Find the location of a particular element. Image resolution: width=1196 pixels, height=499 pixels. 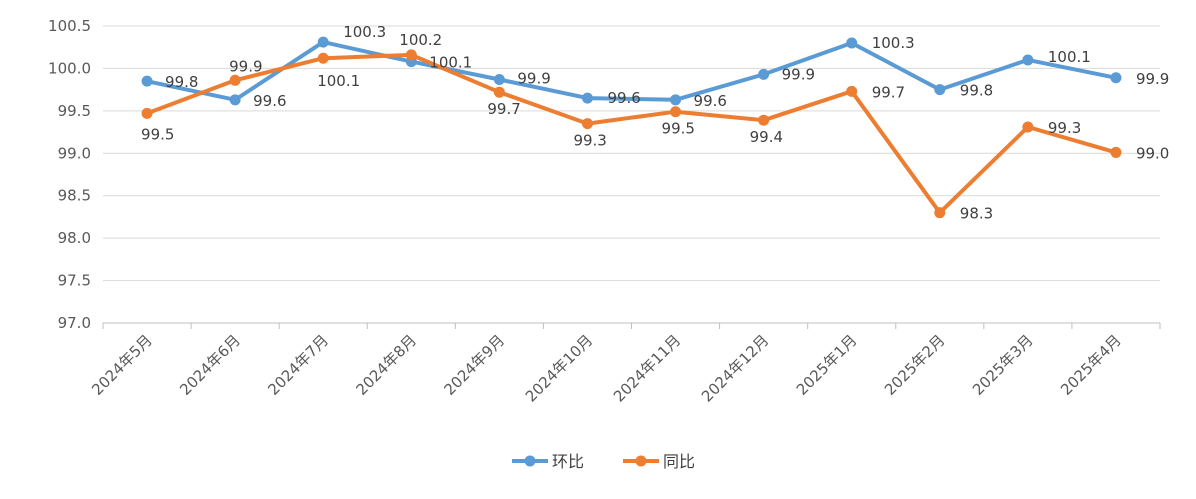

x-tick-label: 2024年7月 is located at coordinates (298, 365).